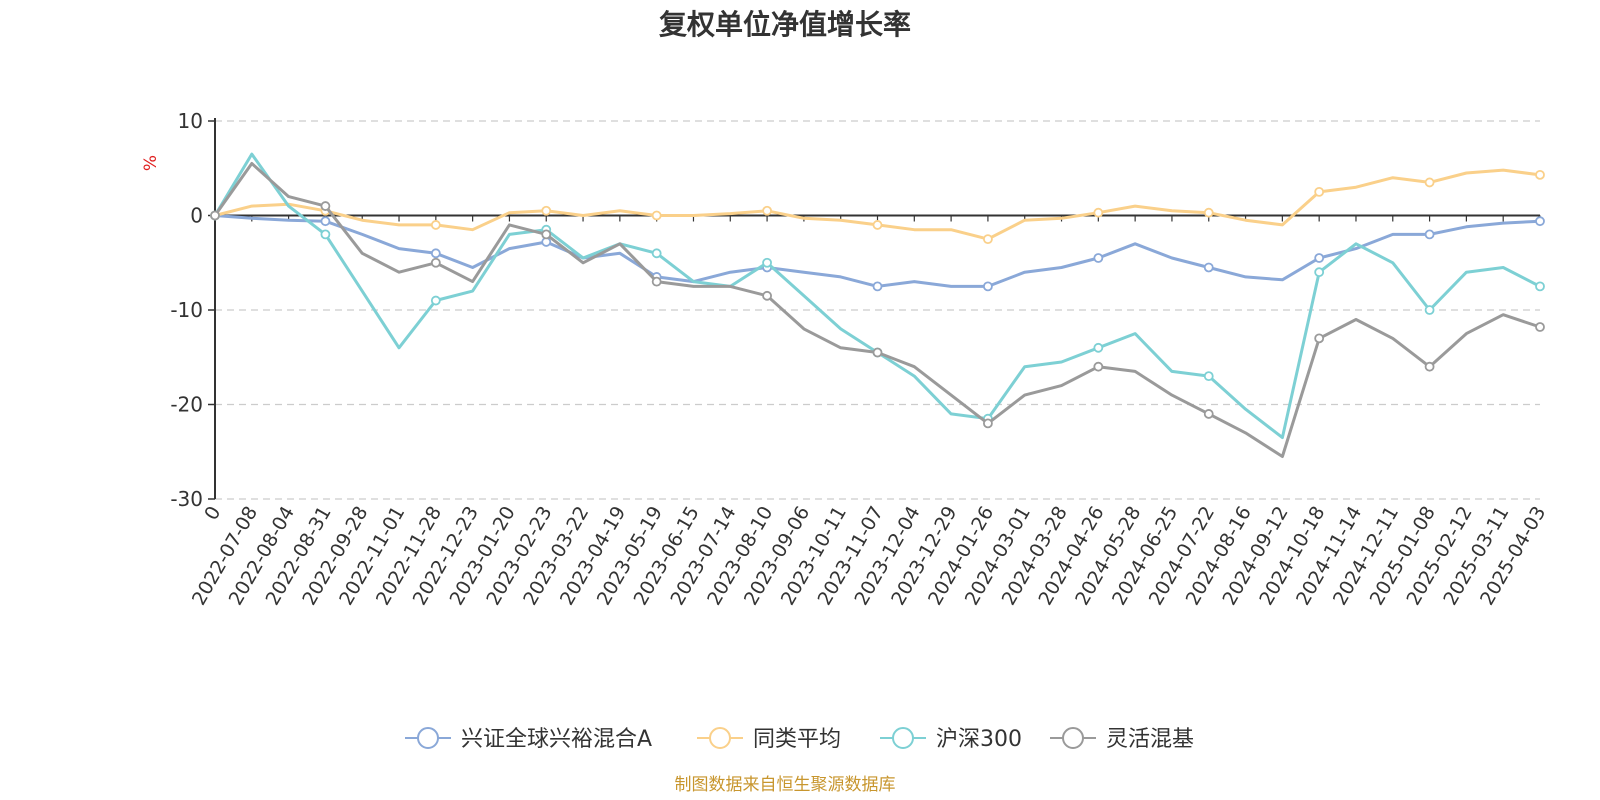 This screenshot has width=1600, height=800. I want to click on legend-label: 沪深300, so click(979, 739).